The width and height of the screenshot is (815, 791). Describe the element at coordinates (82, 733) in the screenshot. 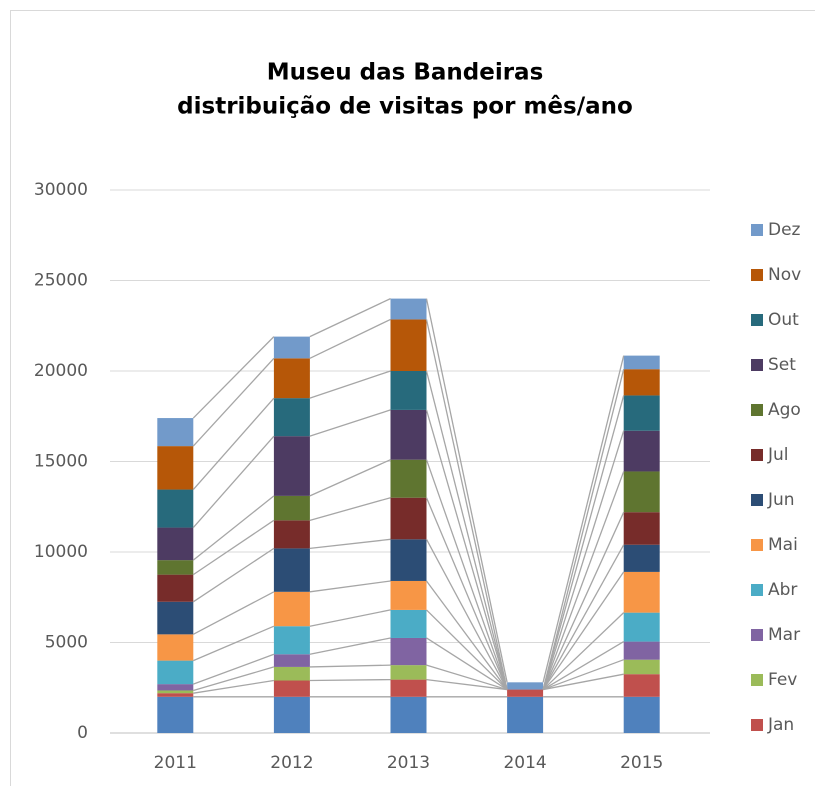

I see `y-tick-label: 0` at that location.